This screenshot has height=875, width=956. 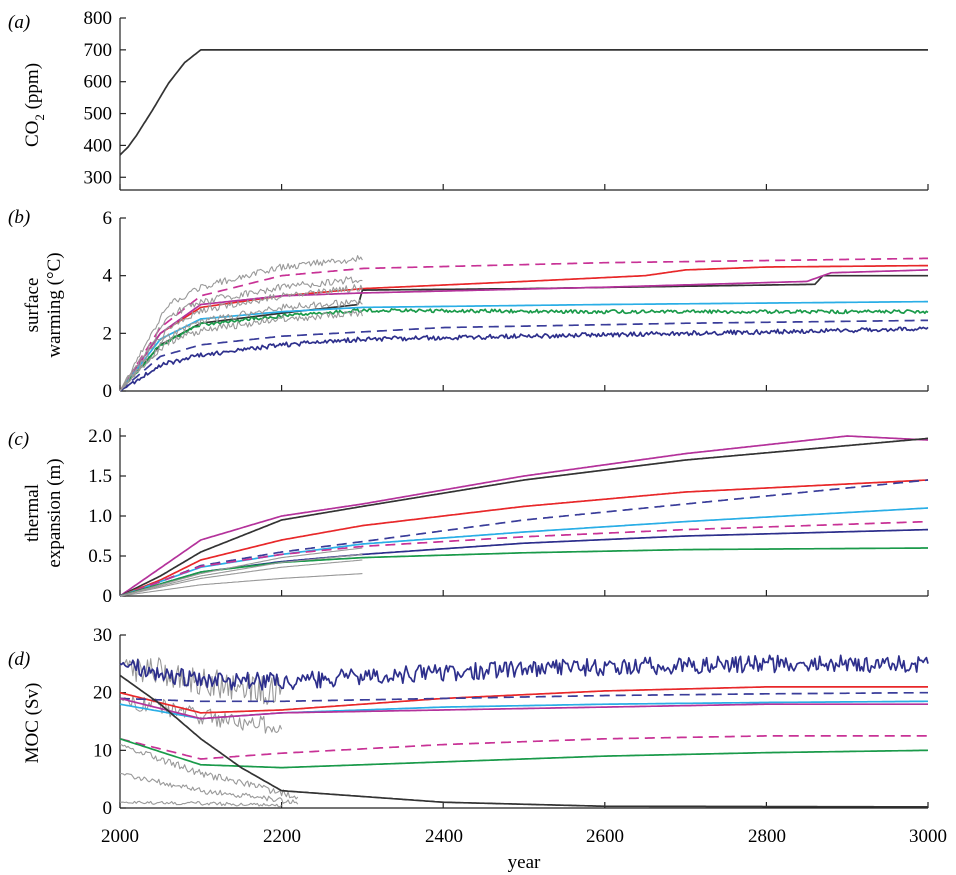 What do you see at coordinates (19, 217) in the screenshot?
I see `panel-letter-b: (b)` at bounding box center [19, 217].